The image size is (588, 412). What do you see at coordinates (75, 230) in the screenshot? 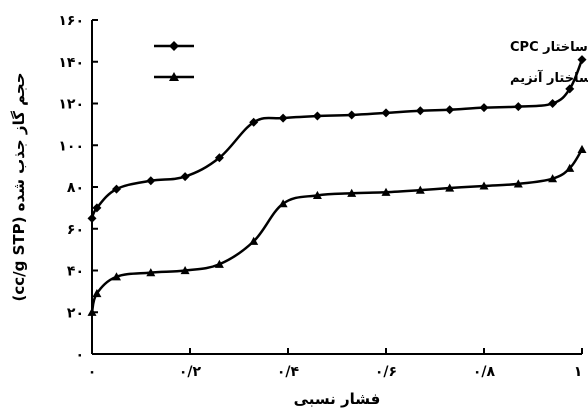
I see `y-tick-label: ۶۰` at bounding box center [75, 230].